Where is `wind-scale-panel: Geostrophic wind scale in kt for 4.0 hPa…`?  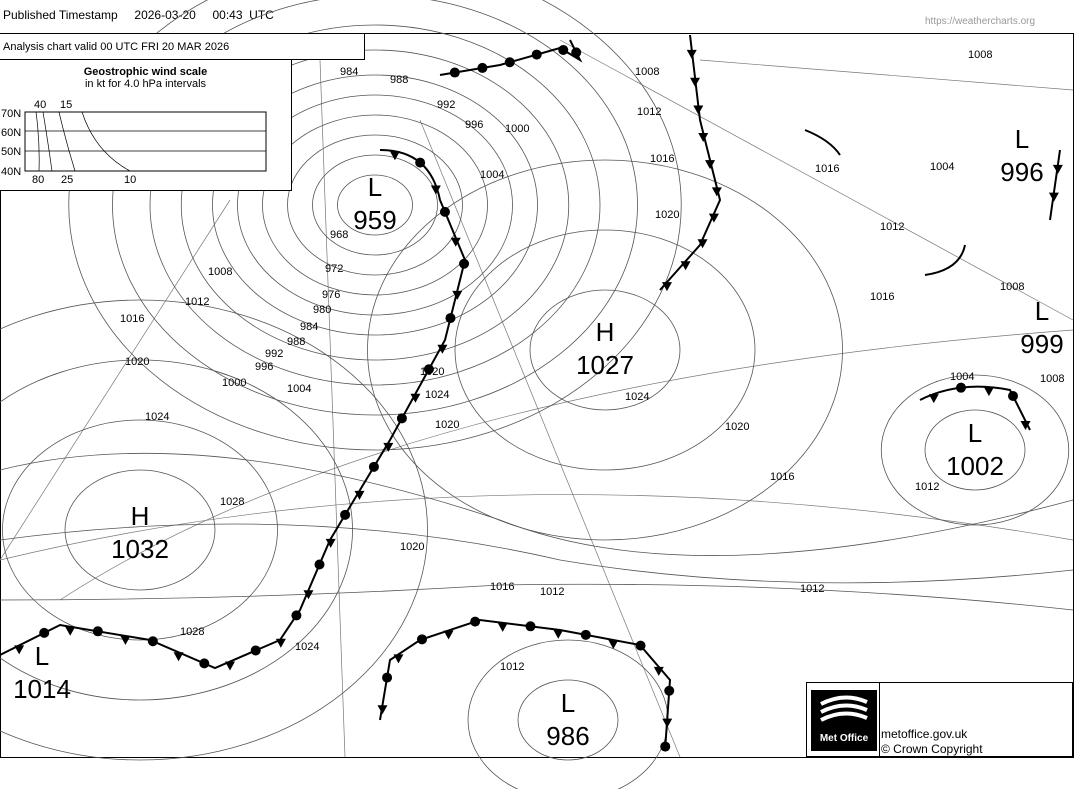 wind-scale-panel: Geostrophic wind scale in kt for 4.0 hPa… is located at coordinates (146, 125).